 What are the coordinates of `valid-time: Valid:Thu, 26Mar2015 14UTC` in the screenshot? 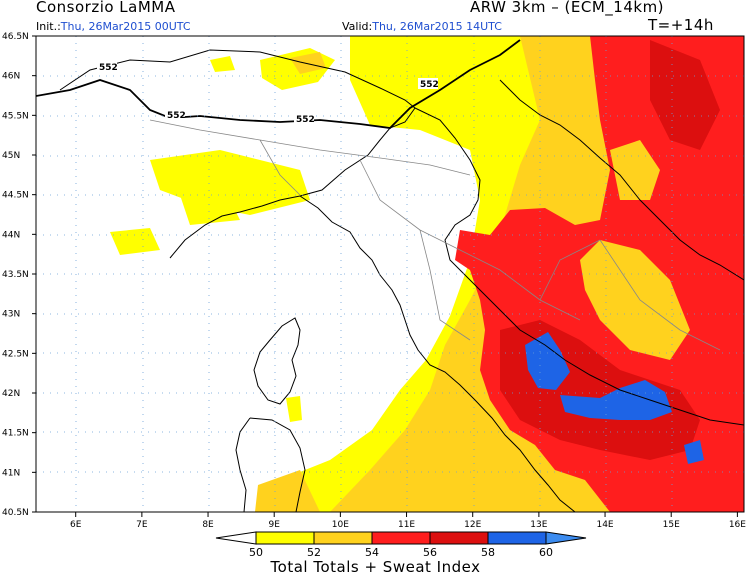 It's located at (422, 26).